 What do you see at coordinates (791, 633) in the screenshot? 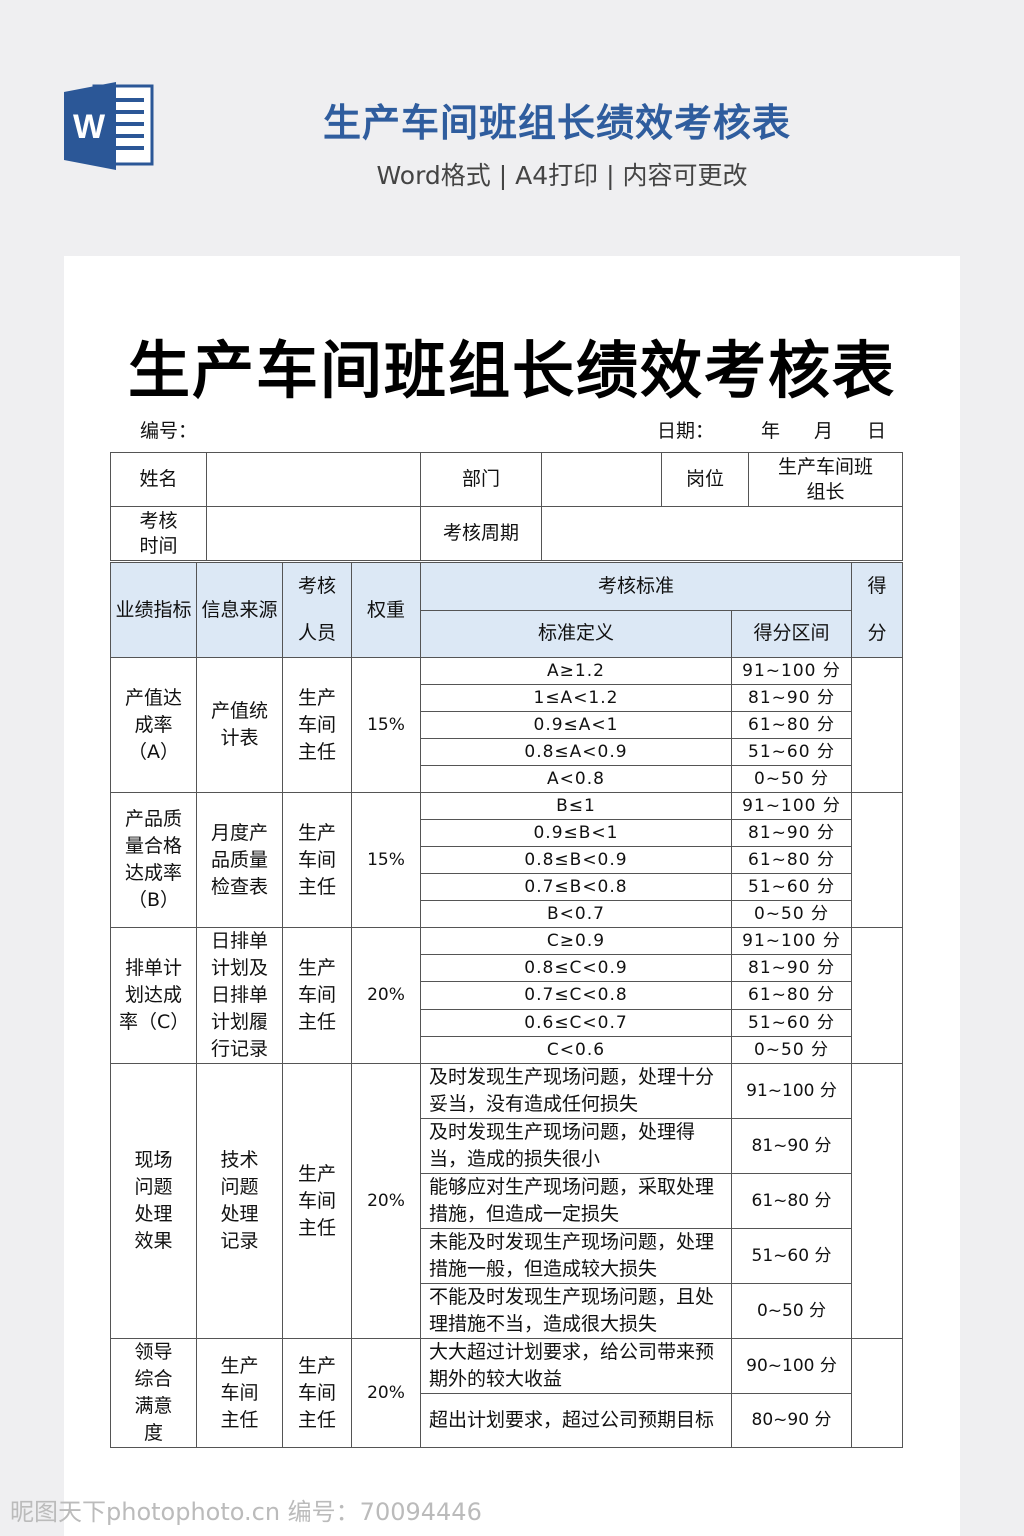
I see `header-range: 得分区间` at bounding box center [791, 633].